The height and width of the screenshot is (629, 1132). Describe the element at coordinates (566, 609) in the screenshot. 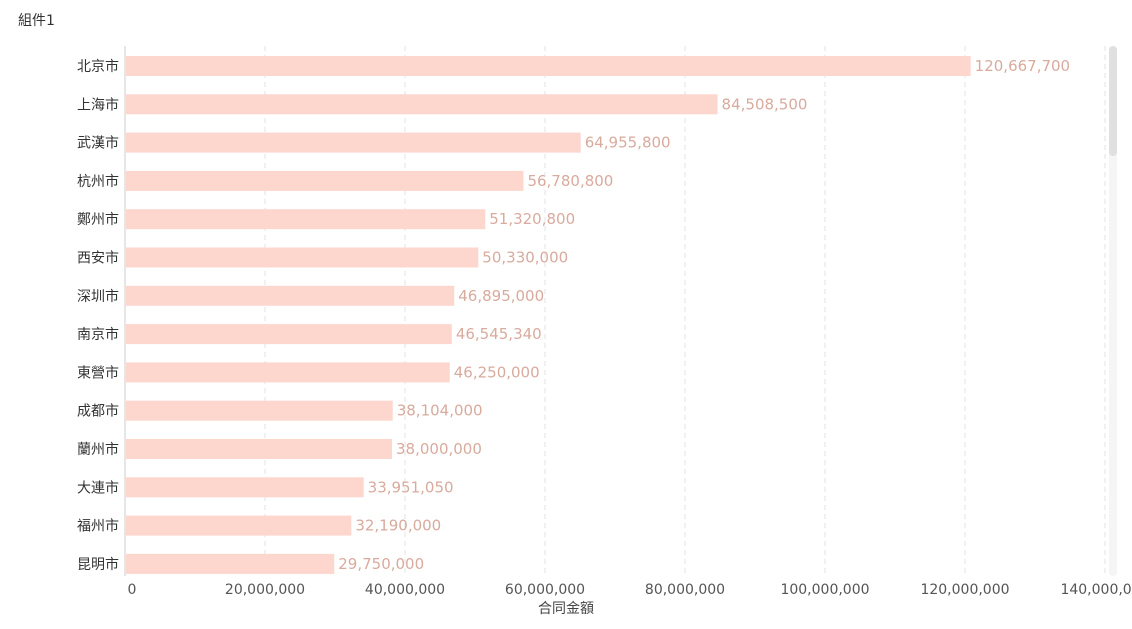

I see `x-axis-title: 合同金額` at that location.